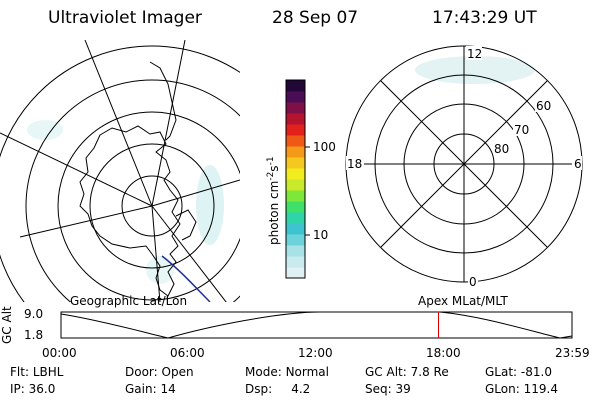 The width and height of the screenshot is (600, 400). I want to click on altitude-ytick-1-8: 1.8, so click(34, 335).